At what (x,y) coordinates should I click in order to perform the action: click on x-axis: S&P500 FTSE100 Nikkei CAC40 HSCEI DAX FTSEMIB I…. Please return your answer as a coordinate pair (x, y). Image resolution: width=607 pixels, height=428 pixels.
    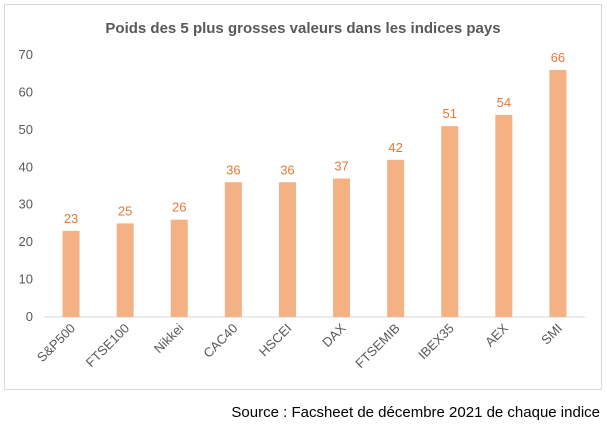
    Looking at the image, I should click on (299, 345).